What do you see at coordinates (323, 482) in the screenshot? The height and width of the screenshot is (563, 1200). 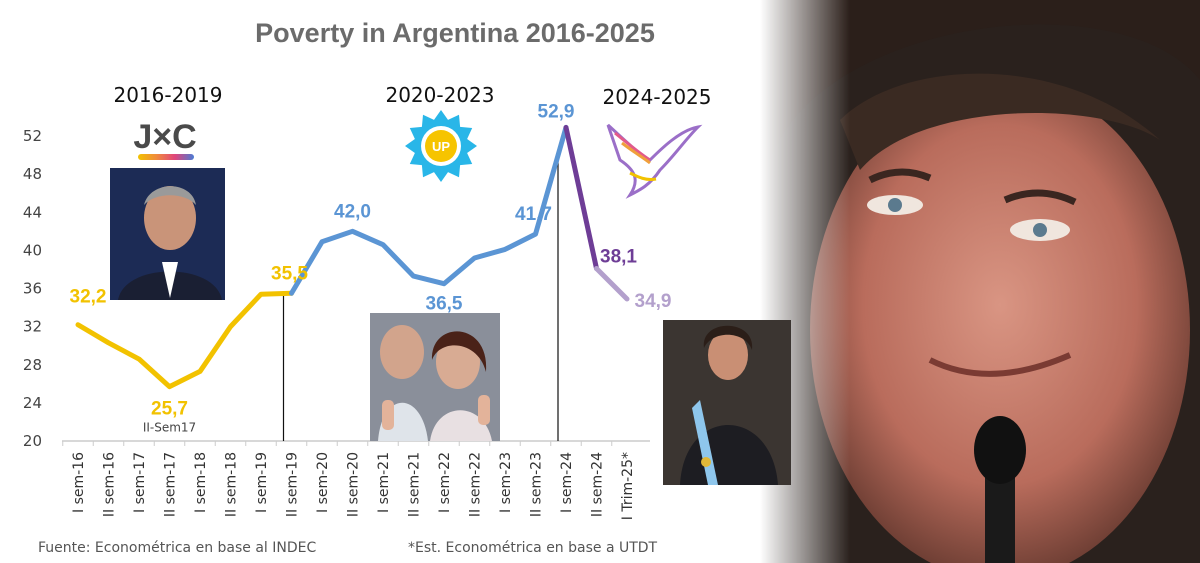 I see `x-tick-label: I sem-20` at bounding box center [323, 482].